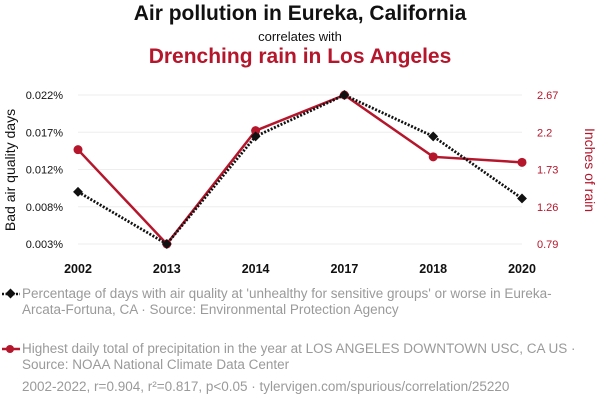  I want to click on x-tick: 2013, so click(167, 269).